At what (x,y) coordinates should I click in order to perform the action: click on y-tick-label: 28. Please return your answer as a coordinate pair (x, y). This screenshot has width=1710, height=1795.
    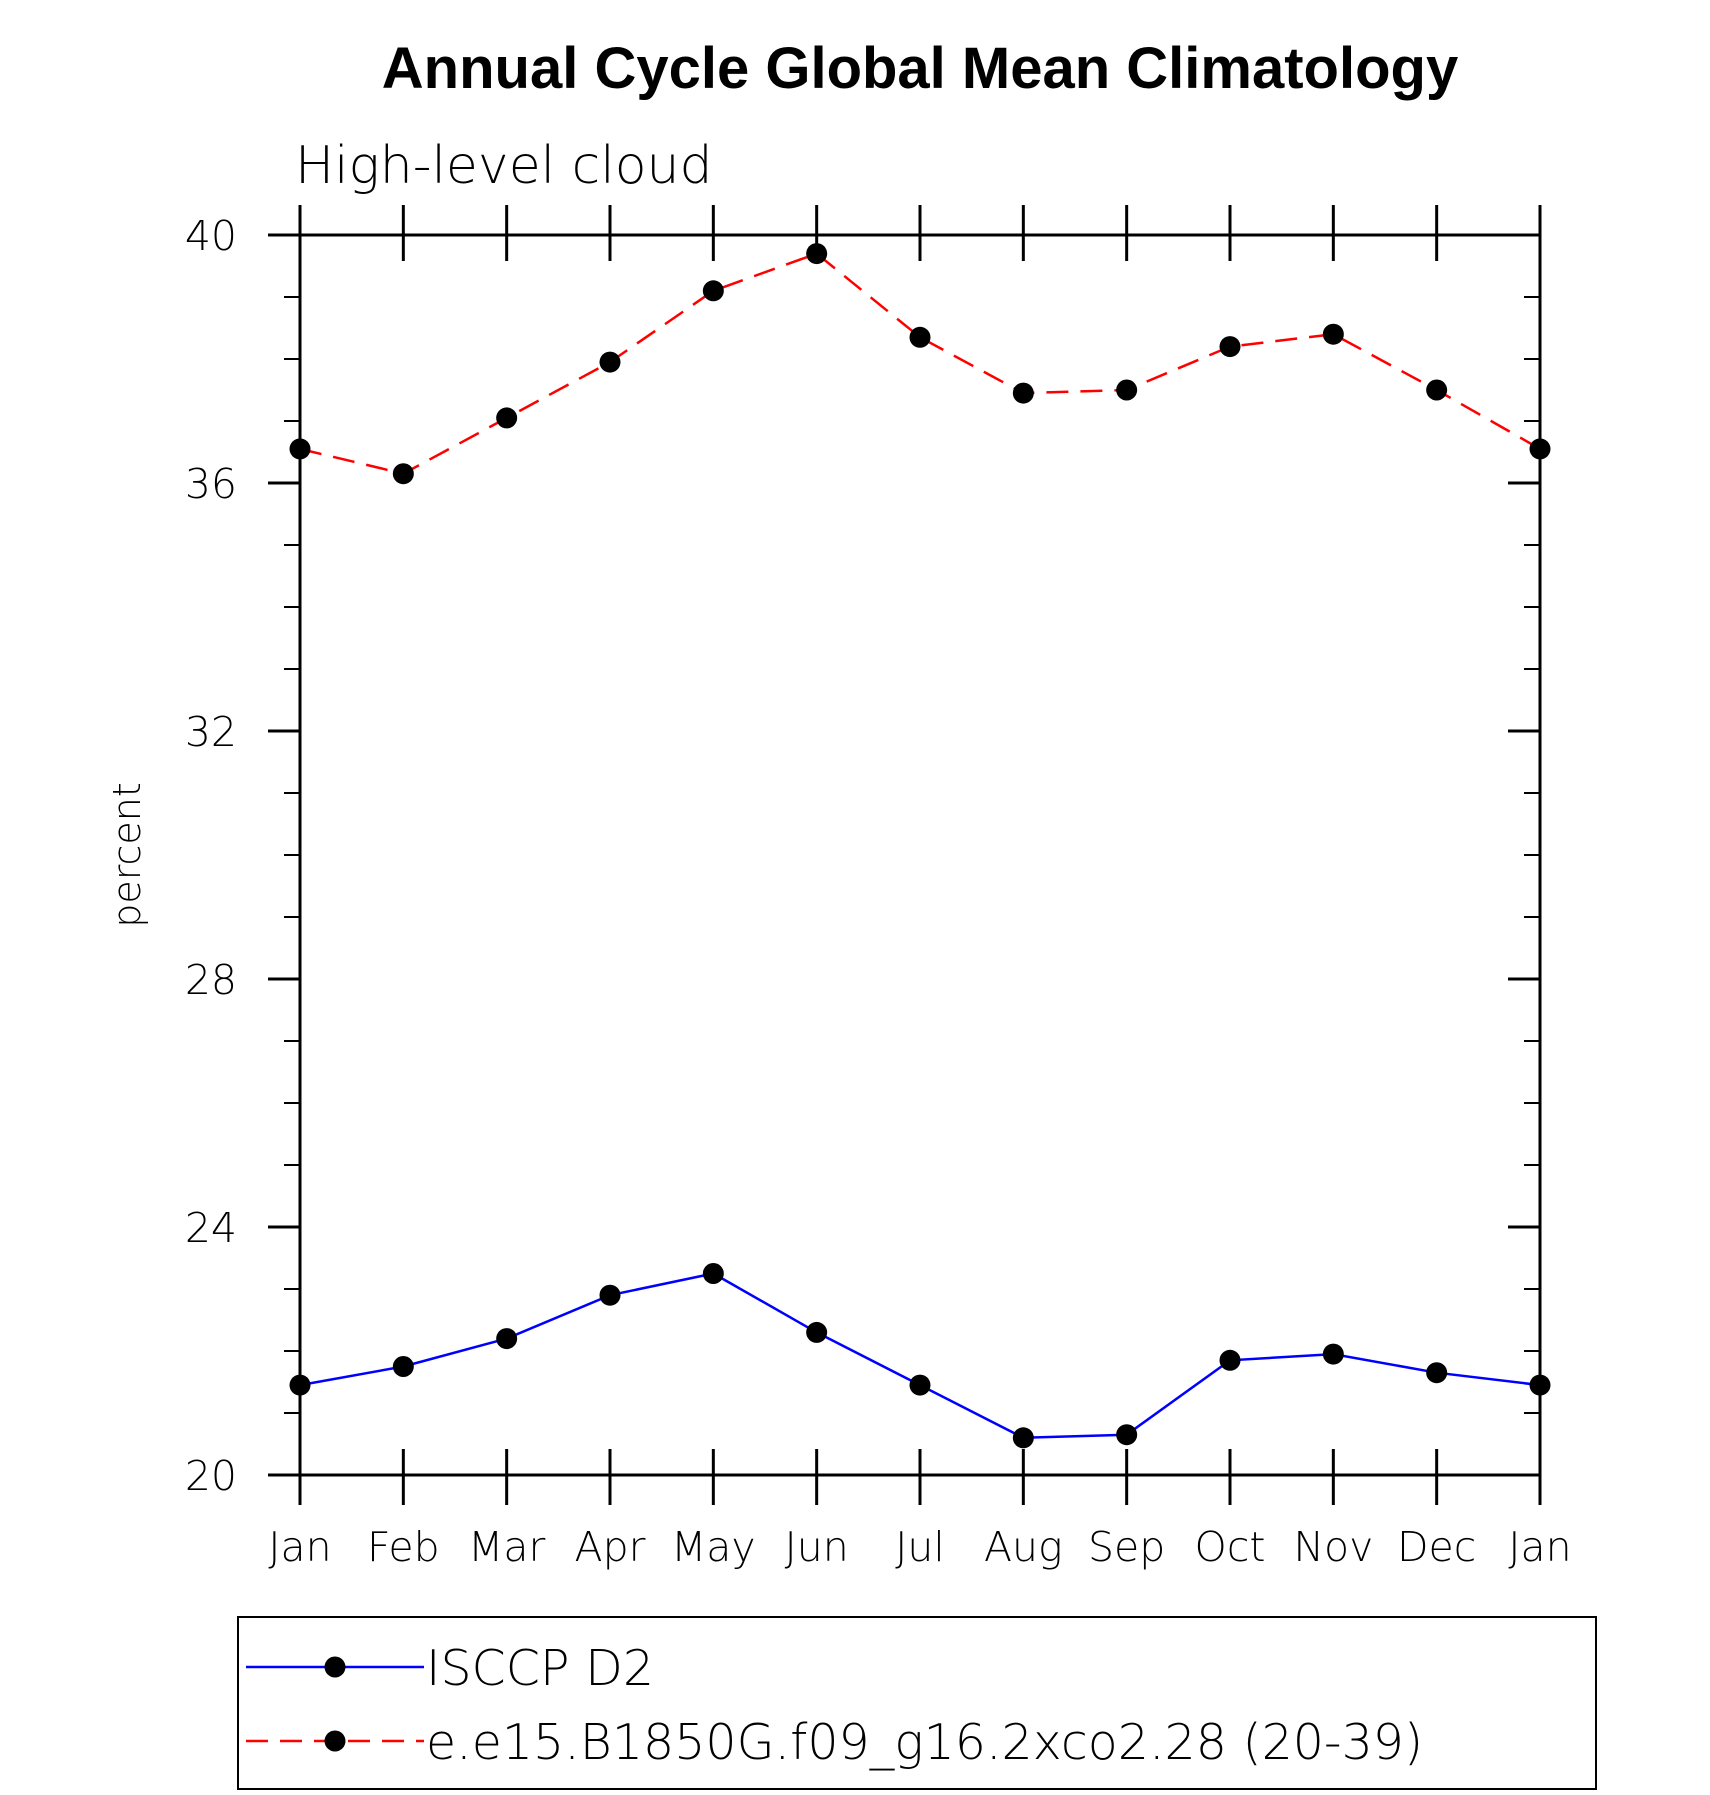
    Looking at the image, I should click on (211, 980).